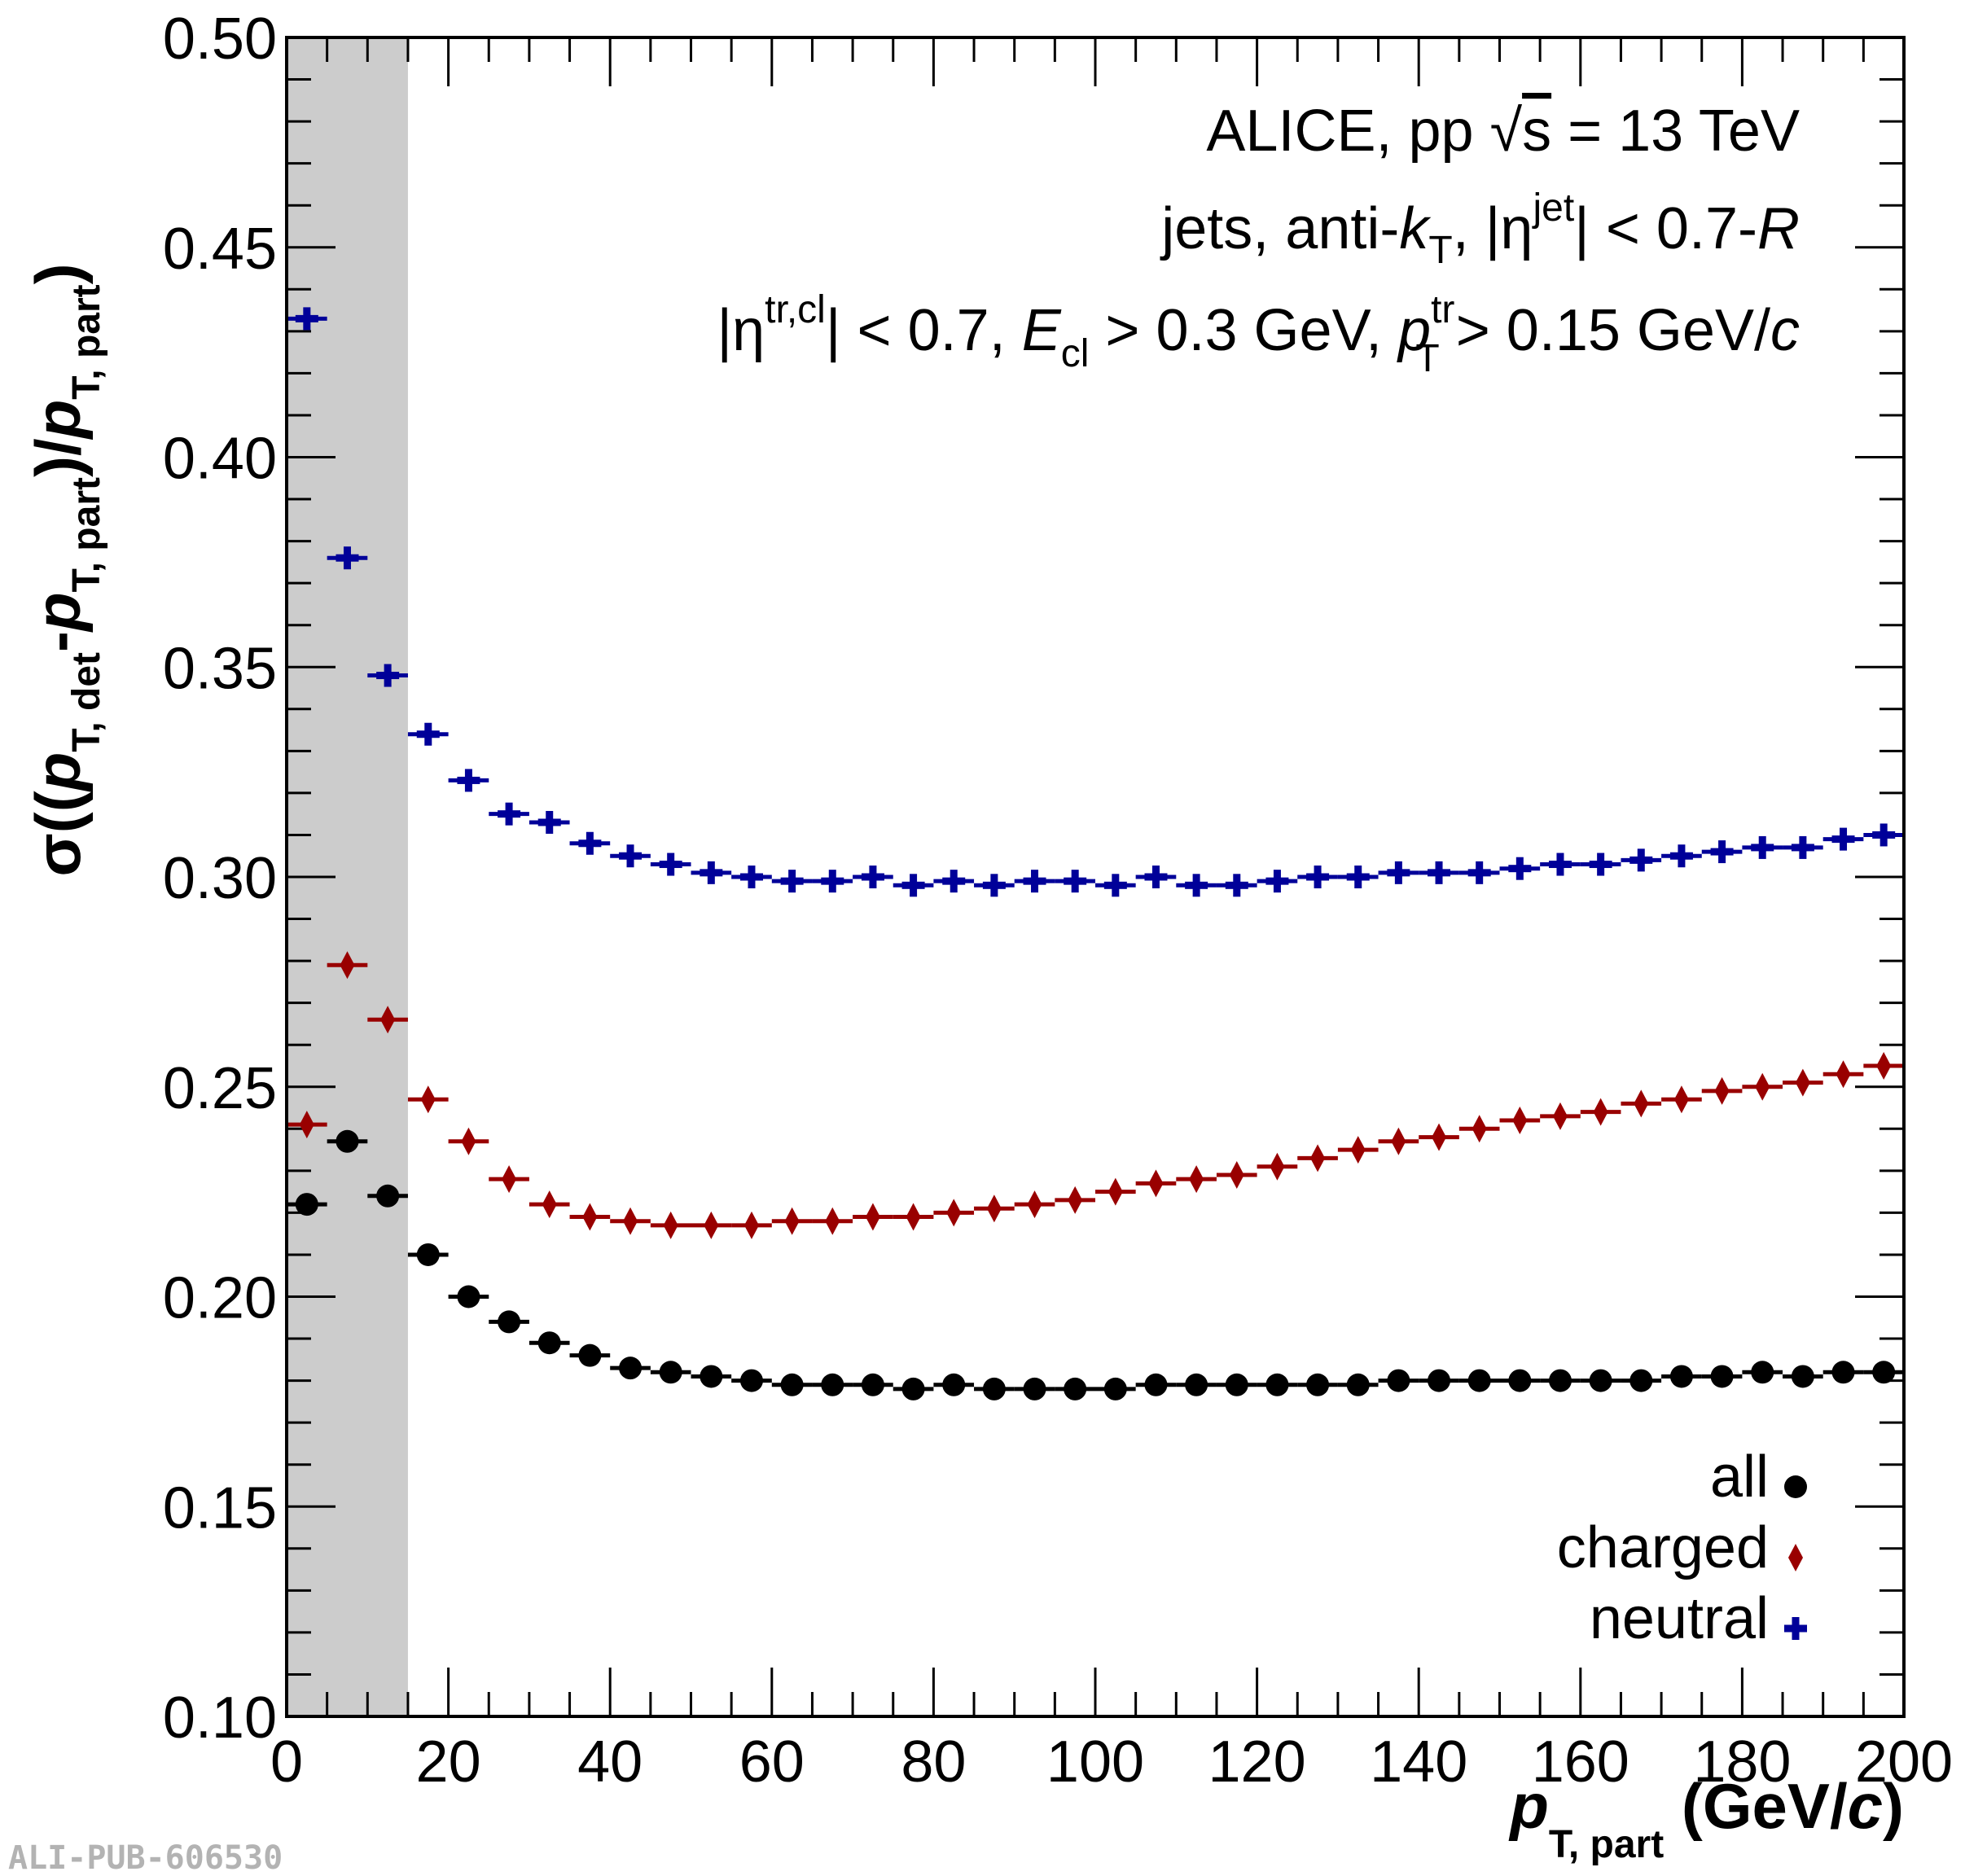 The image size is (1965, 1876). I want to click on legend-label-all: all, so click(1739, 1477).